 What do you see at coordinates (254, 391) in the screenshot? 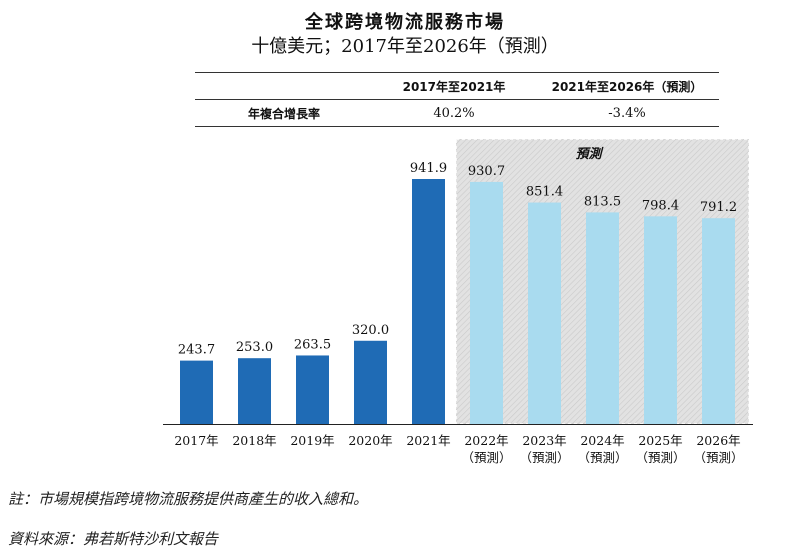
I see `bar-2018年` at bounding box center [254, 391].